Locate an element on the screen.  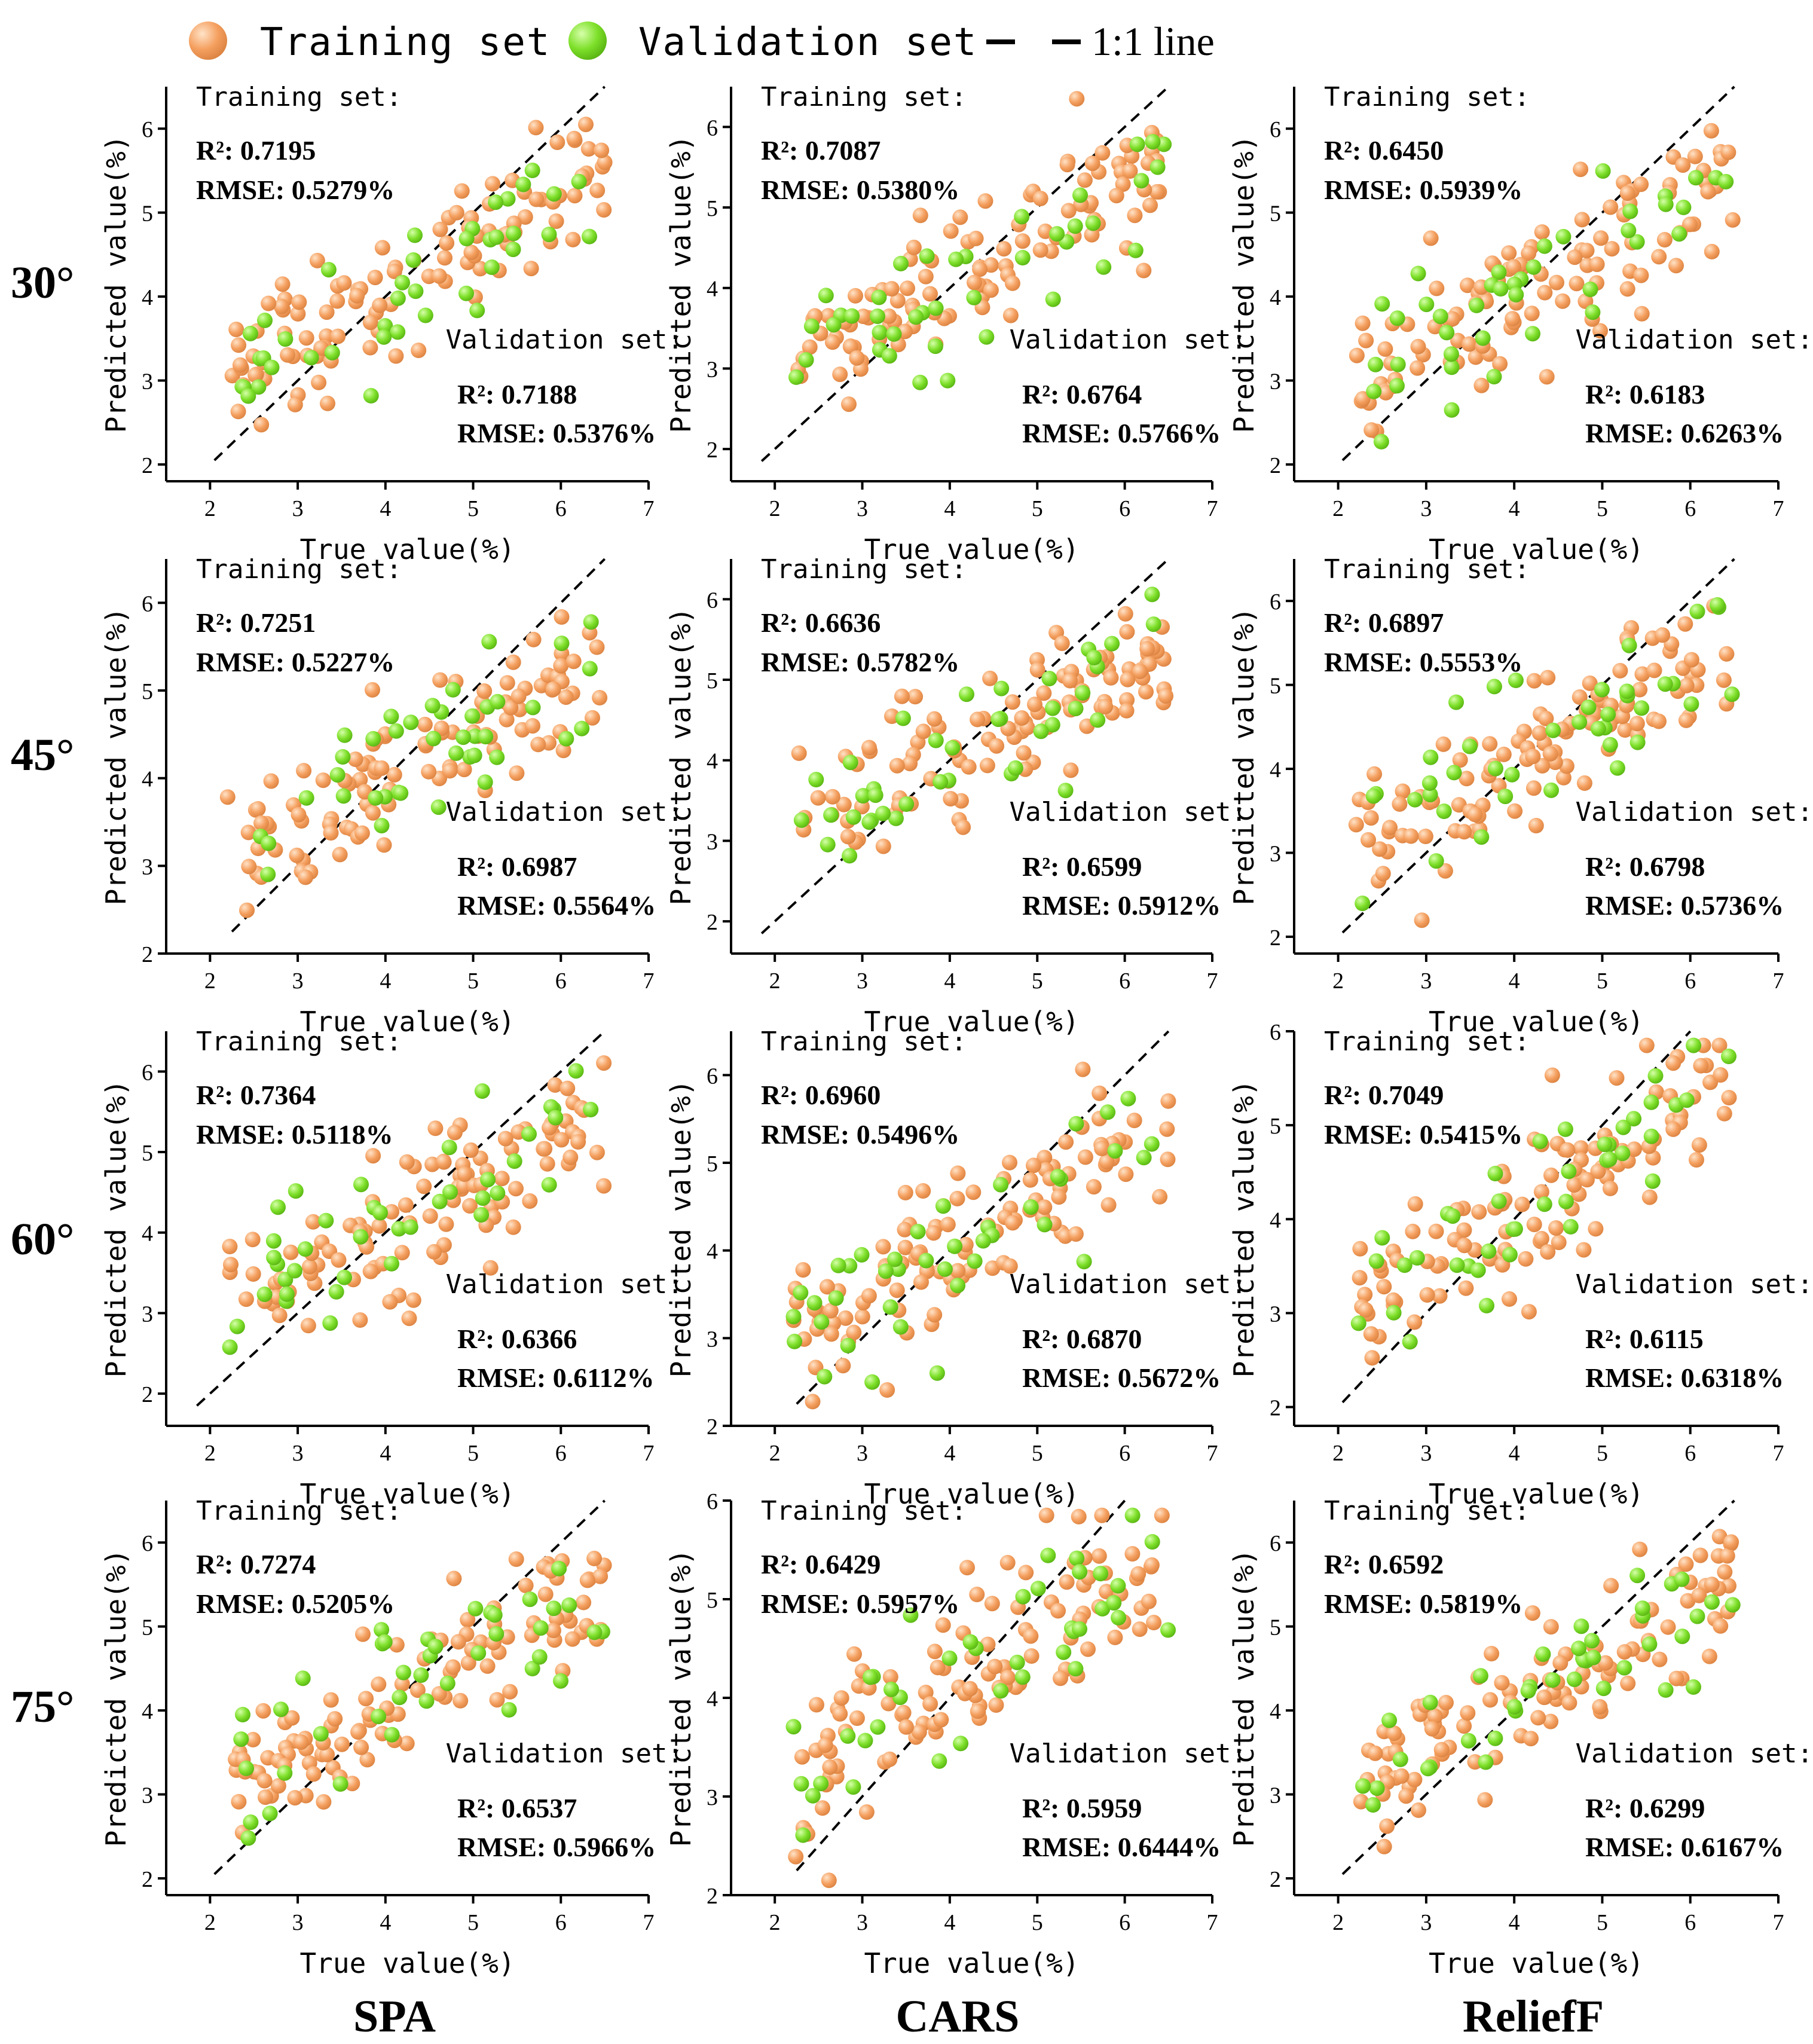
training-r2: R²: 0.7274 is located at coordinates (256, 1564).